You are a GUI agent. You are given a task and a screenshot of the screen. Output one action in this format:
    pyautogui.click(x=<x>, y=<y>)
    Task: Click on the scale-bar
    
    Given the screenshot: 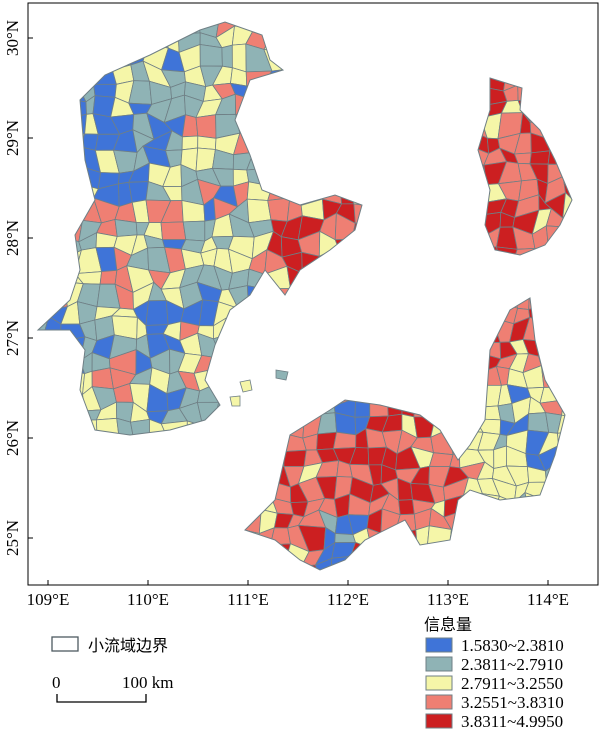 What is the action you would take?
    pyautogui.click(x=101, y=698)
    